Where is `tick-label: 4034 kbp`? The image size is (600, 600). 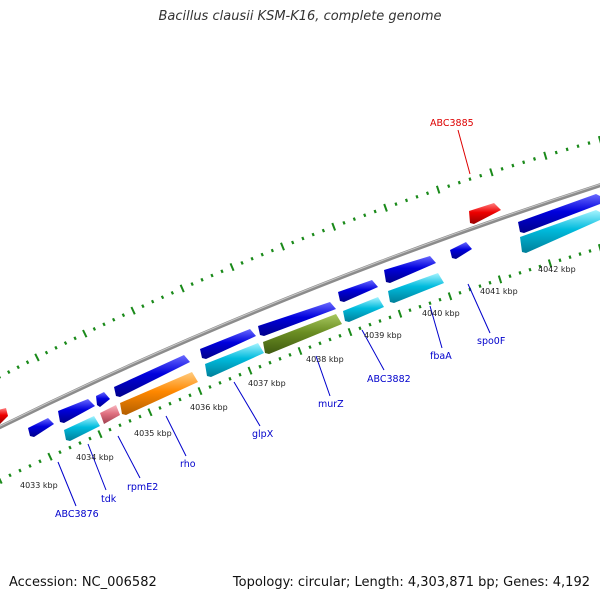 tick-label: 4034 kbp is located at coordinates (95, 457).